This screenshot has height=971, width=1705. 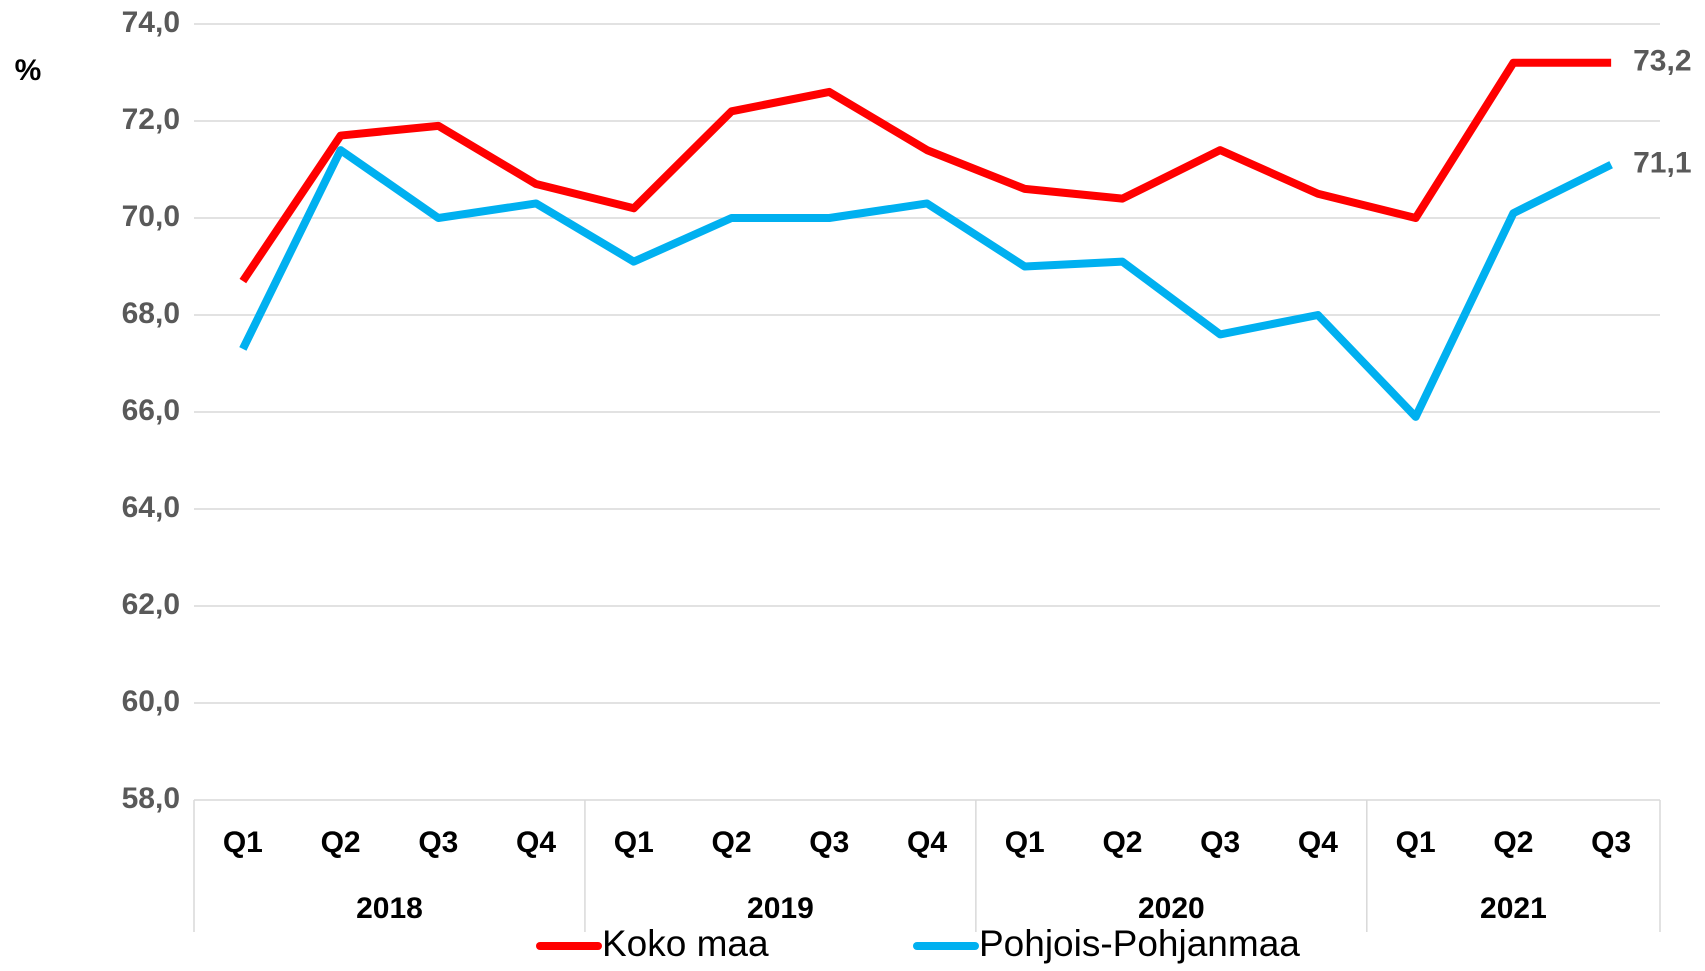 I want to click on group-label: 2018, so click(x=389, y=908).